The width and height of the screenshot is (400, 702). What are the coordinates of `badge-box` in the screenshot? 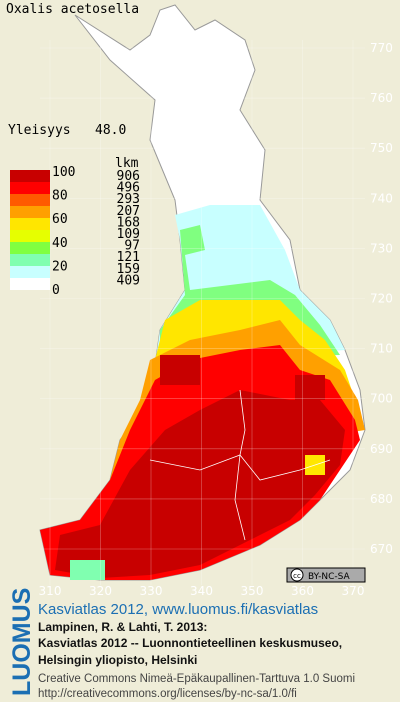 It's located at (326, 575).